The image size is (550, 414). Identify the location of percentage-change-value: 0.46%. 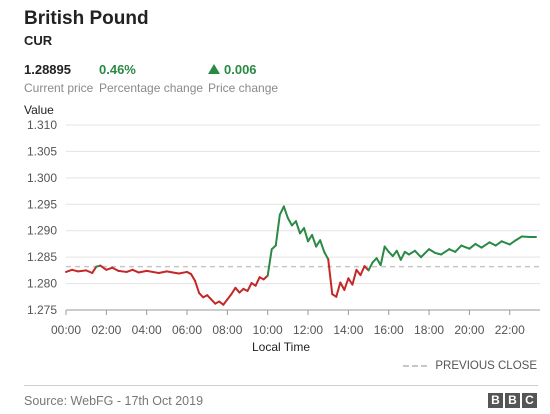
(117, 69).